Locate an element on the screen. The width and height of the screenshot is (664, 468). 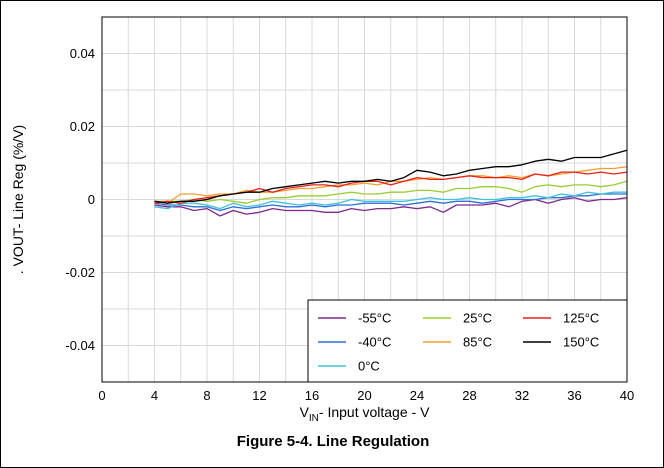
legend-label: 0°C is located at coordinates (369, 366).